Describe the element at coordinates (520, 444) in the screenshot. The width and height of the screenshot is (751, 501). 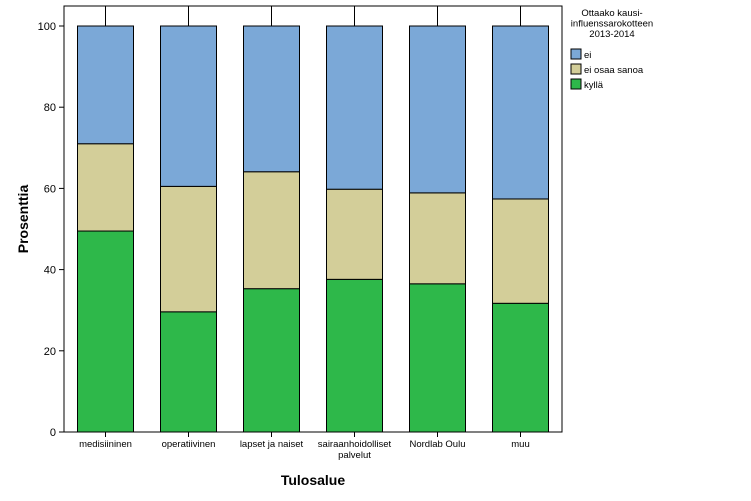
I see `x-tick-label: muu` at that location.